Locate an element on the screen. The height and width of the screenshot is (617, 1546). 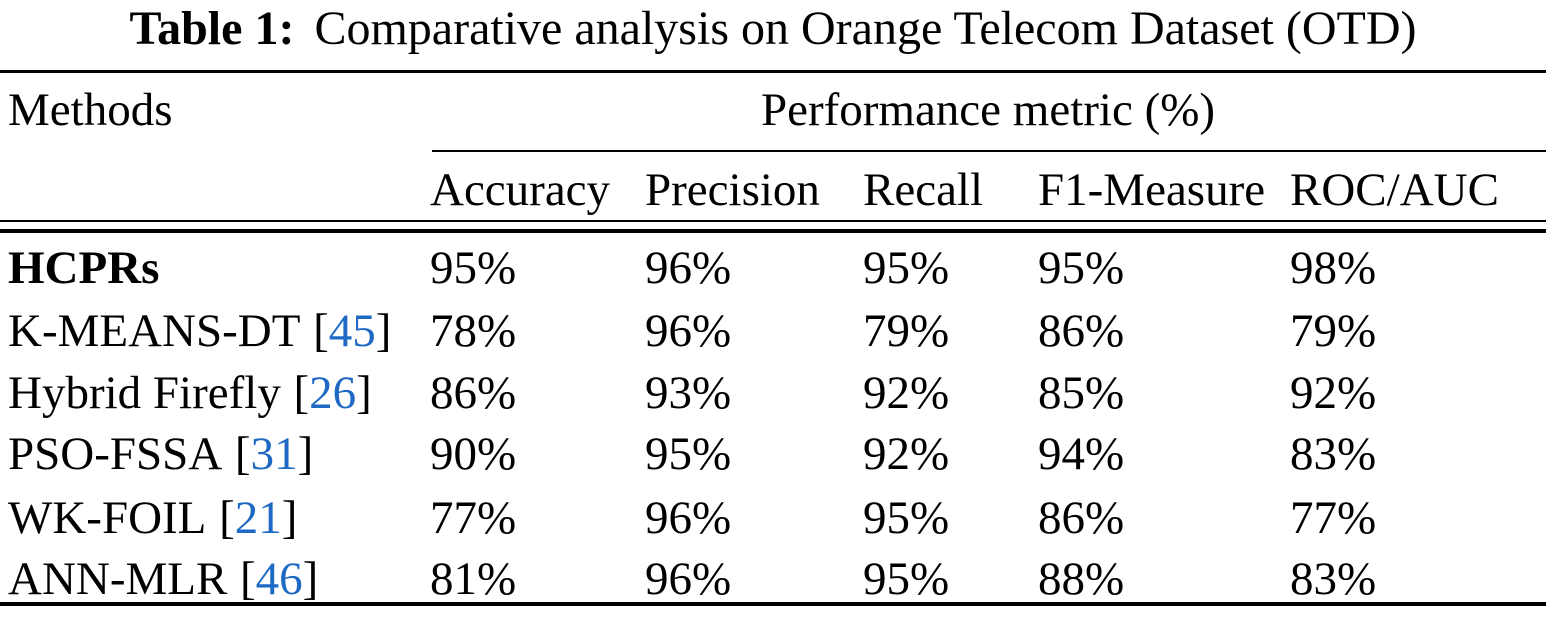
method-name: WK-FOIL is located at coordinates (107, 518).